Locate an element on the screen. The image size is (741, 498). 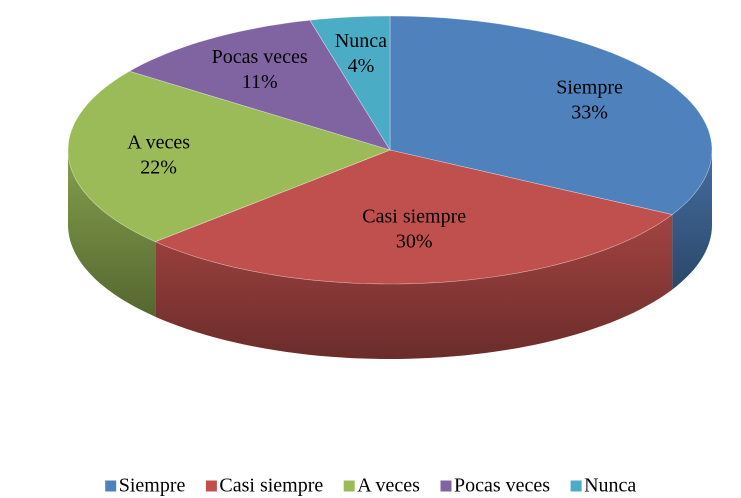
legend-item: Casi siempre is located at coordinates (263, 486).